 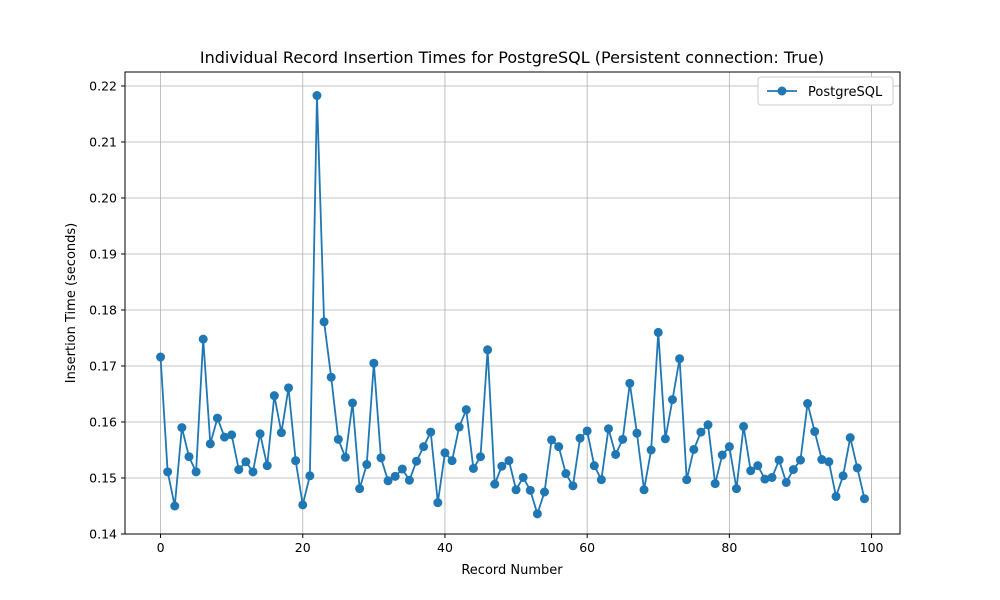 I want to click on x-axis-ticks: 0 20 40 60 80 100, so click(x=520, y=544).